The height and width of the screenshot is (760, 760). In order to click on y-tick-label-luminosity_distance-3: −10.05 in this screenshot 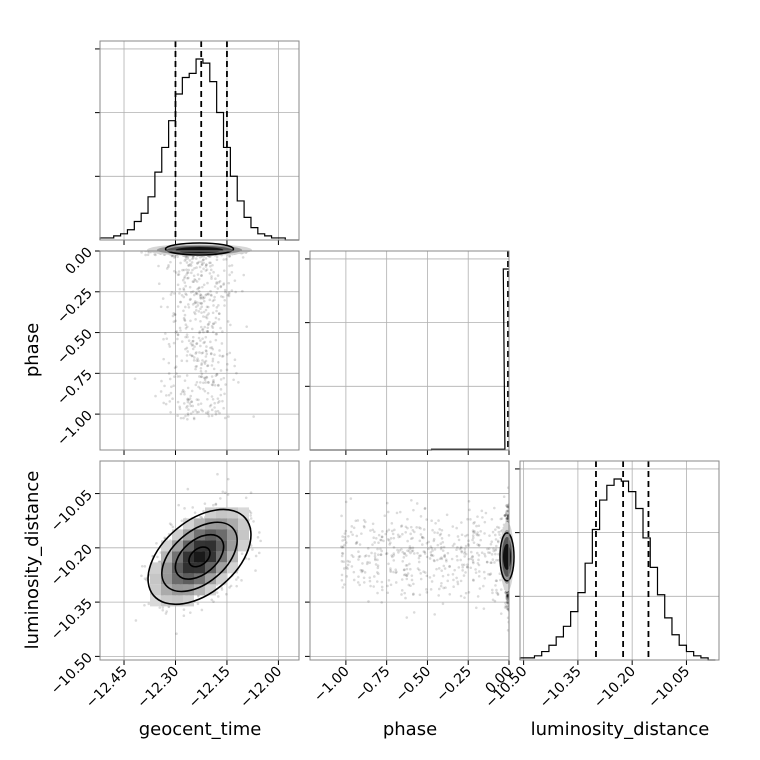, I will do `click(72, 511)`.